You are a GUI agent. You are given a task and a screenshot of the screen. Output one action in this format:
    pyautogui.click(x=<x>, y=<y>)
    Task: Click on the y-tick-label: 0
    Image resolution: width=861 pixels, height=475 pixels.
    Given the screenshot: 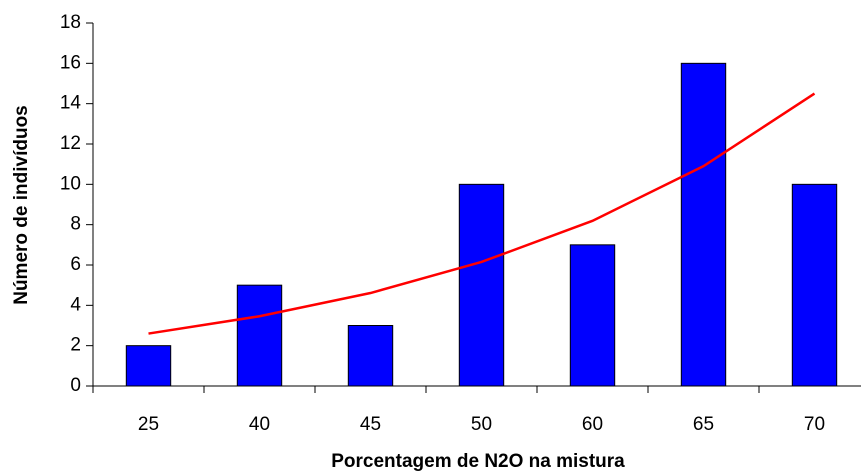 What is the action you would take?
    pyautogui.click(x=75, y=385)
    